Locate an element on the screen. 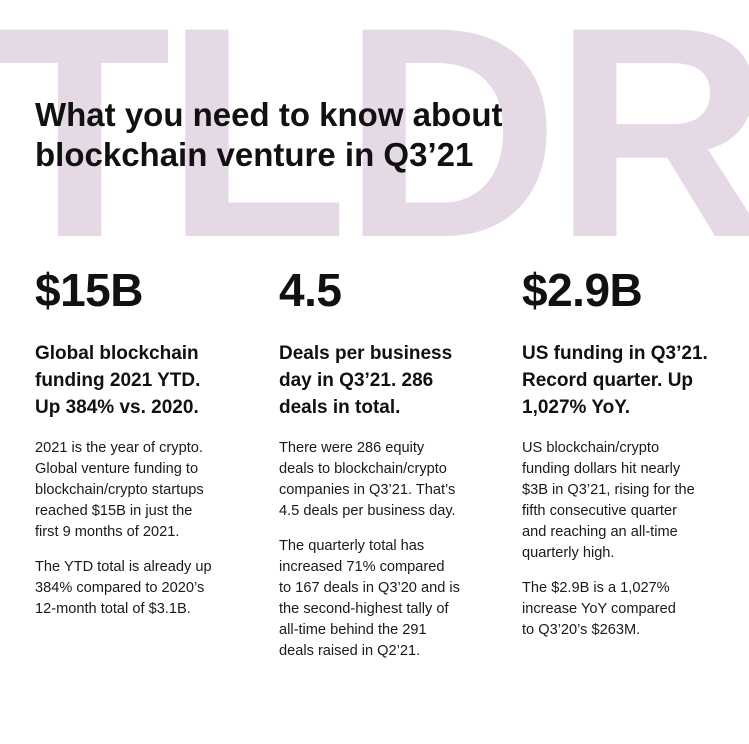 This screenshot has width=749, height=744. subheading-line: Up 384% vs. 2020. is located at coordinates (117, 407).